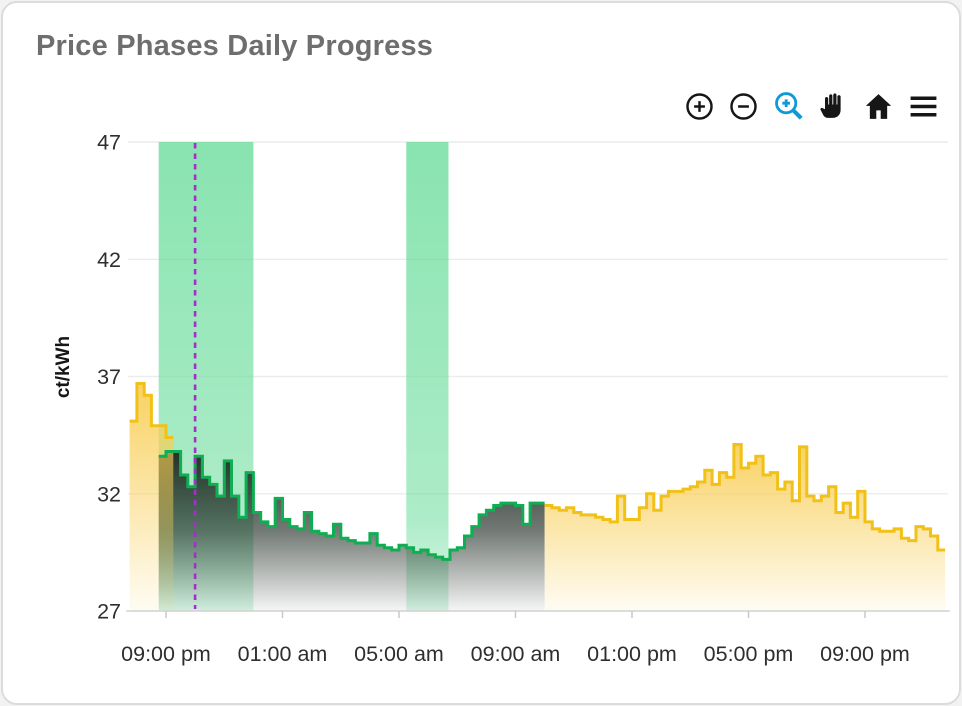 The width and height of the screenshot is (962, 706). What do you see at coordinates (109, 260) in the screenshot?
I see `y-tick-label: 42` at bounding box center [109, 260].